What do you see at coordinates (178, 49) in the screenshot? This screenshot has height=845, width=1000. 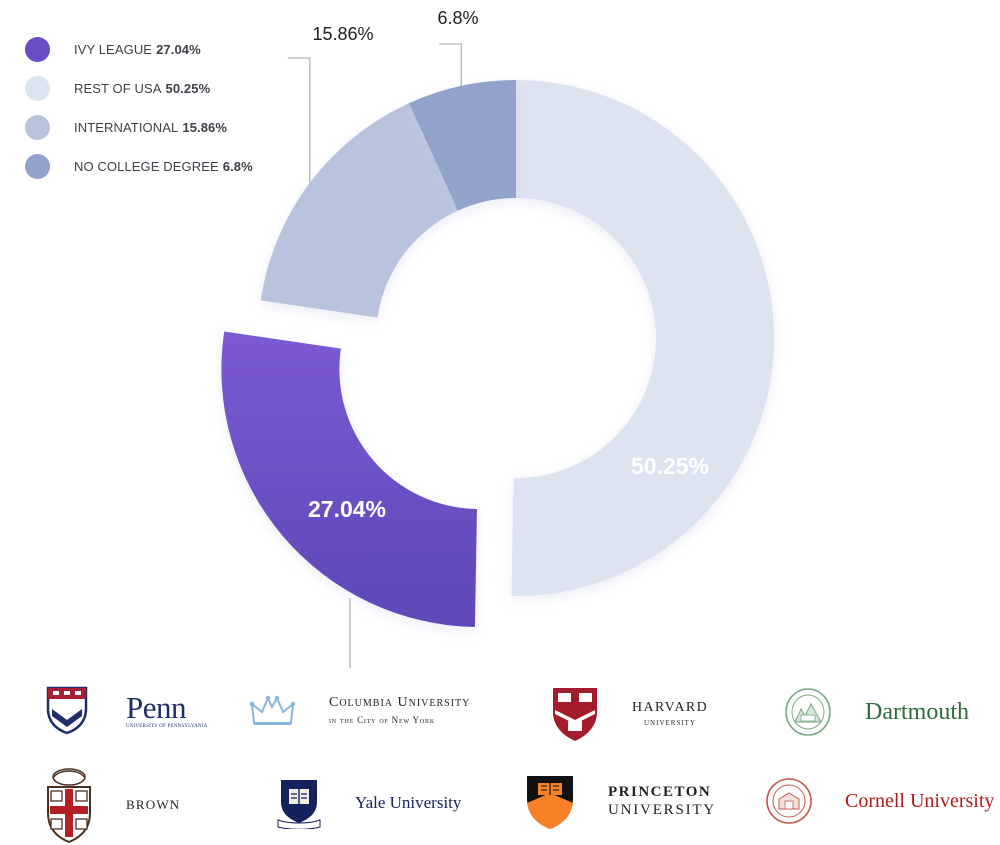 I see `legend-value-ivy-league: 27.04%` at bounding box center [178, 49].